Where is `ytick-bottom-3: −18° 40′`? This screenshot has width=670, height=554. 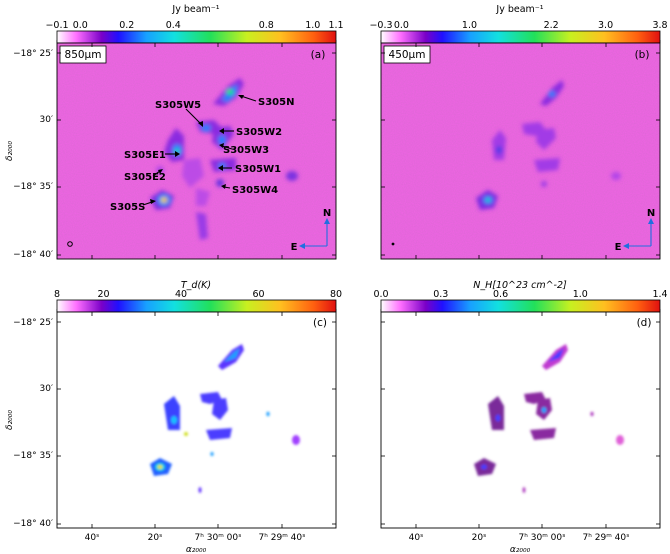 ytick-bottom-3: −18° 40′ is located at coordinates (33, 524).